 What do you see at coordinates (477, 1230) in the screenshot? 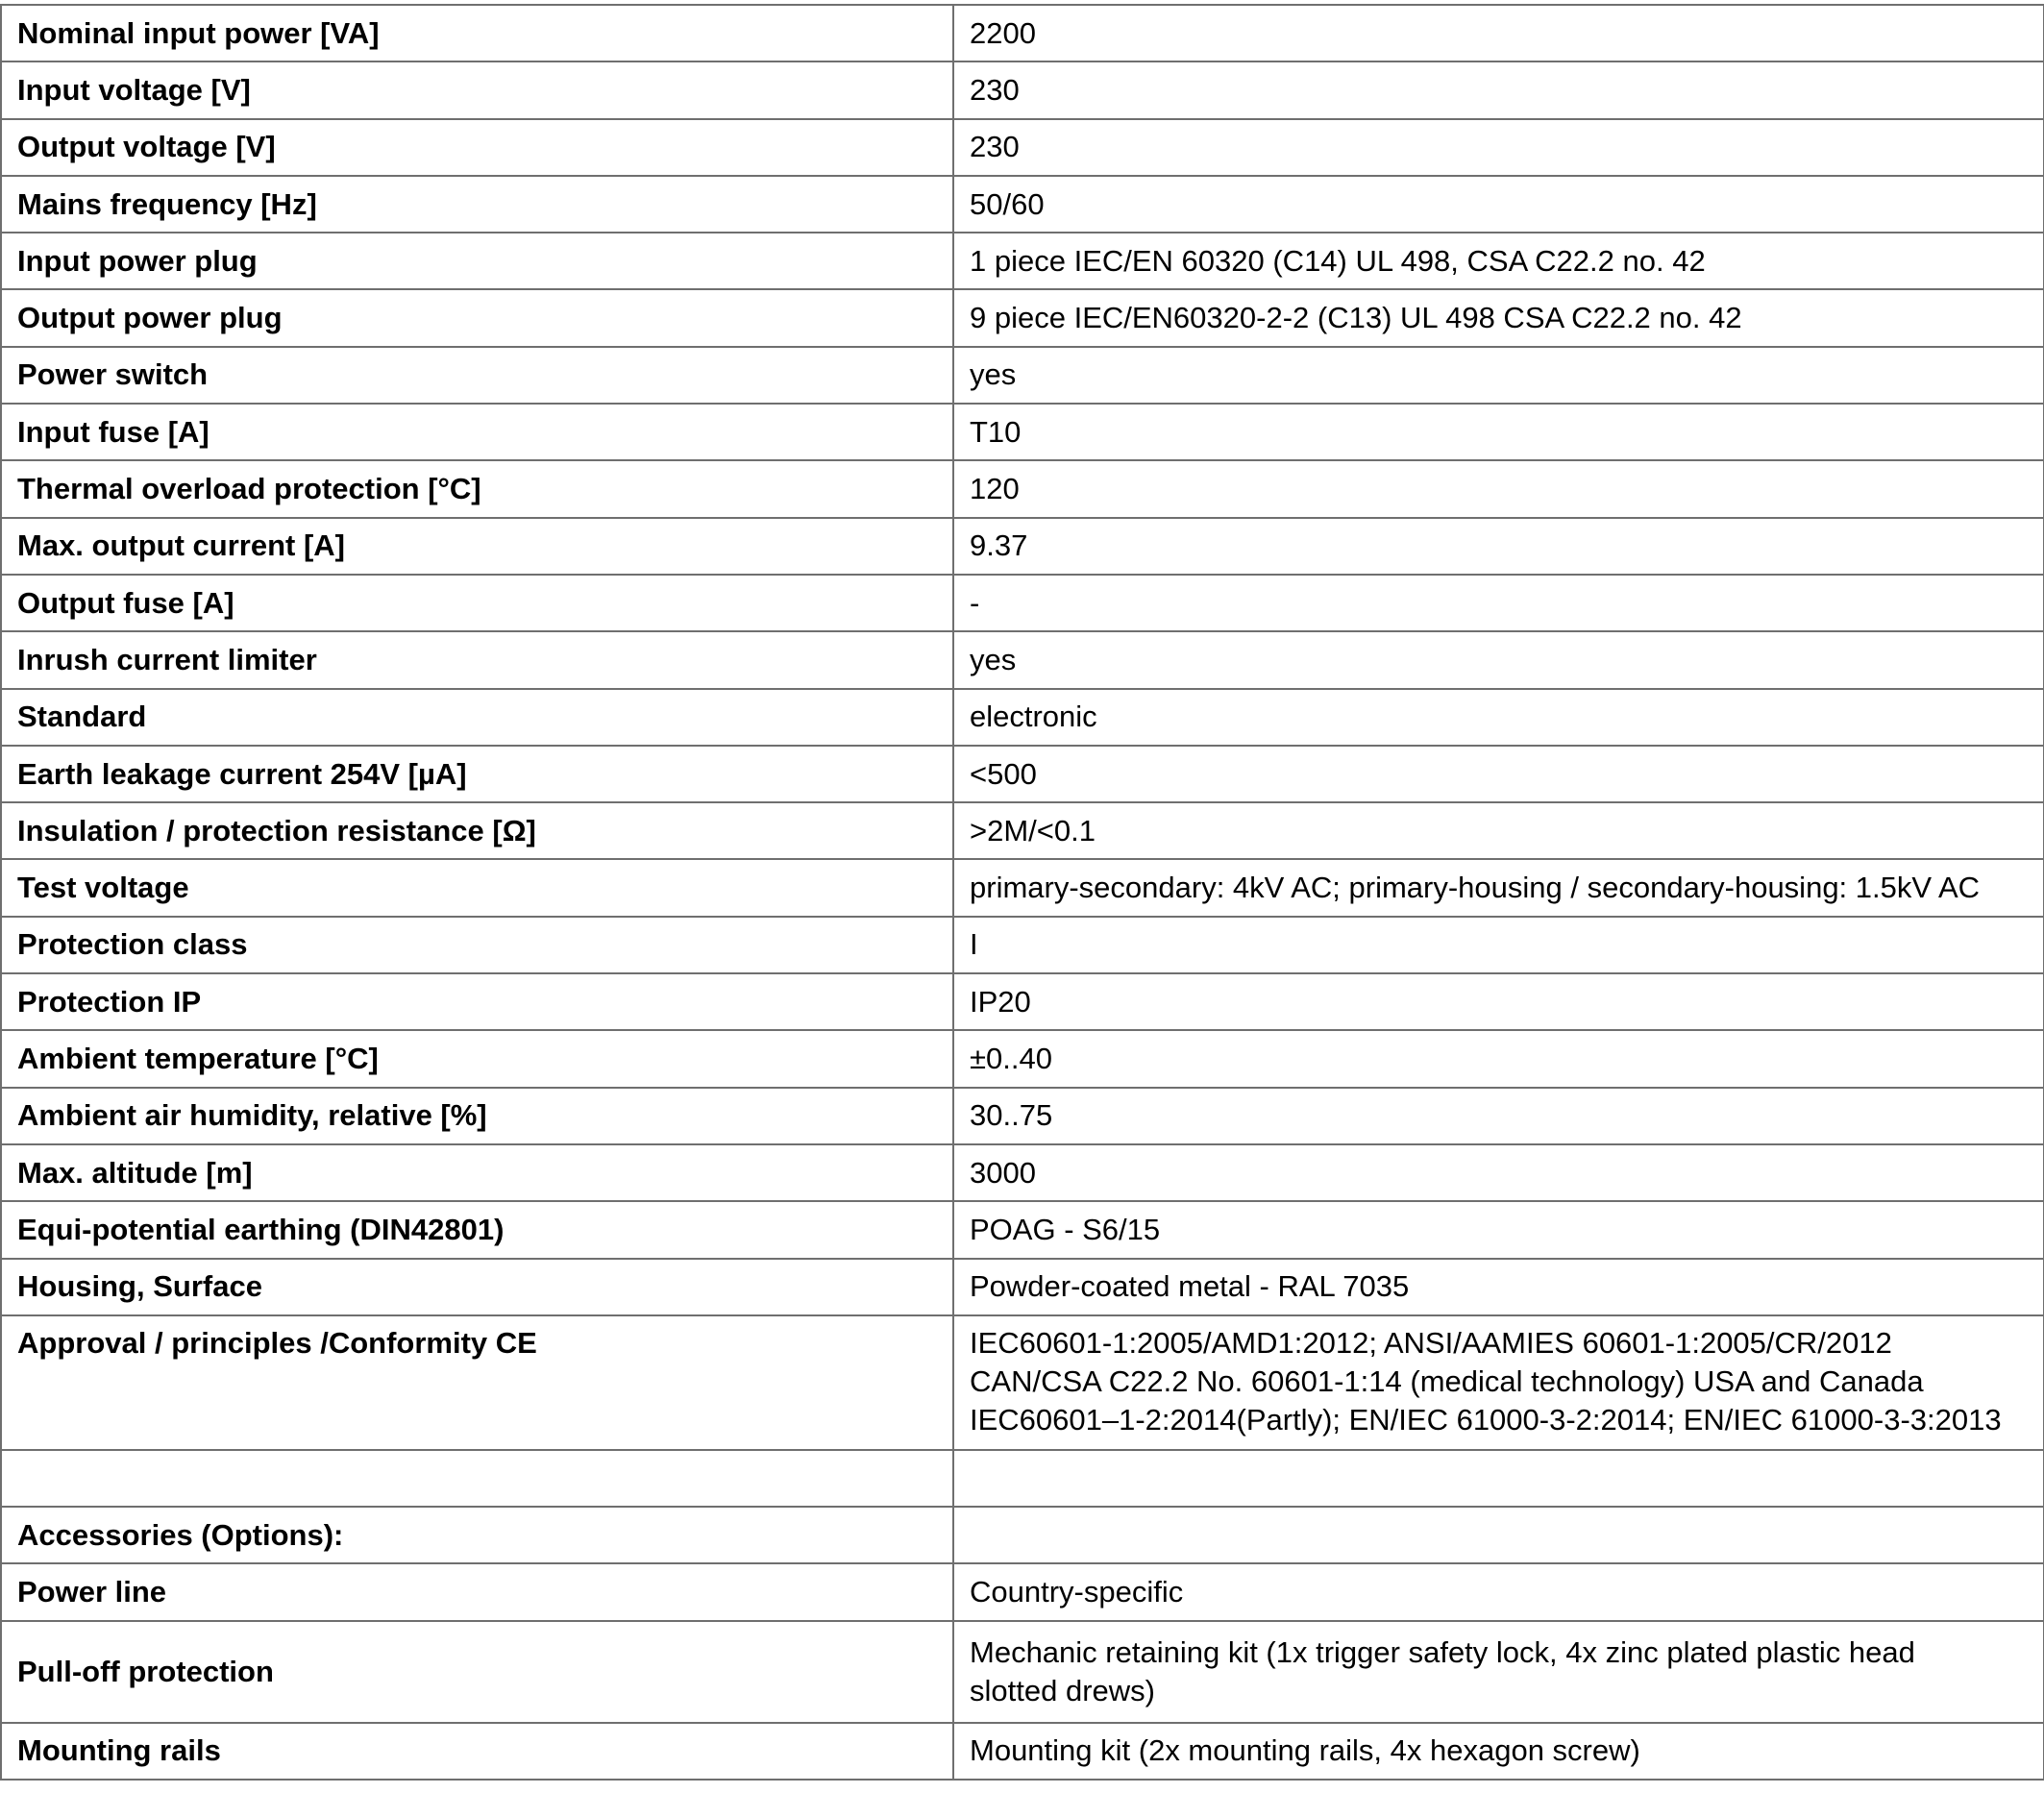
I see `row-label: Equi-potential earthing (DIN42801)` at bounding box center [477, 1230].